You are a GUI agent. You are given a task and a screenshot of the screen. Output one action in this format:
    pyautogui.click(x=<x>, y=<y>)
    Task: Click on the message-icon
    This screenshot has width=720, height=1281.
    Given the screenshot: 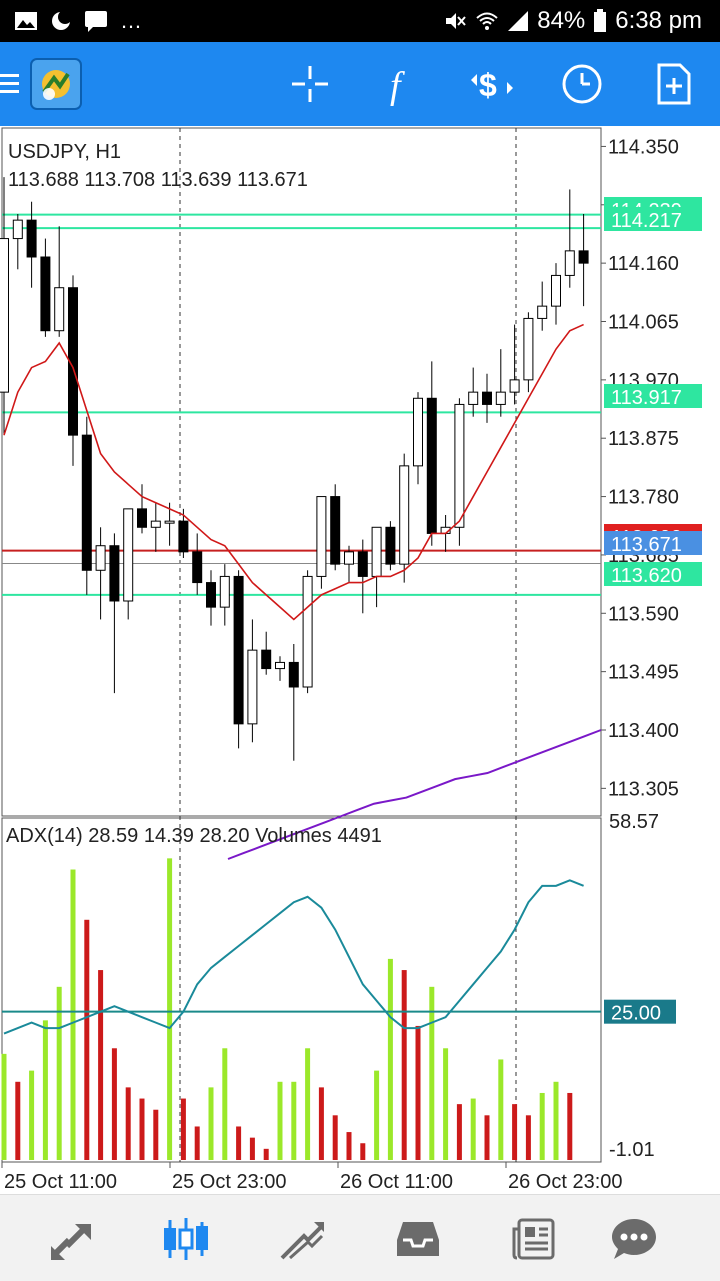 What is the action you would take?
    pyautogui.click(x=96, y=21)
    